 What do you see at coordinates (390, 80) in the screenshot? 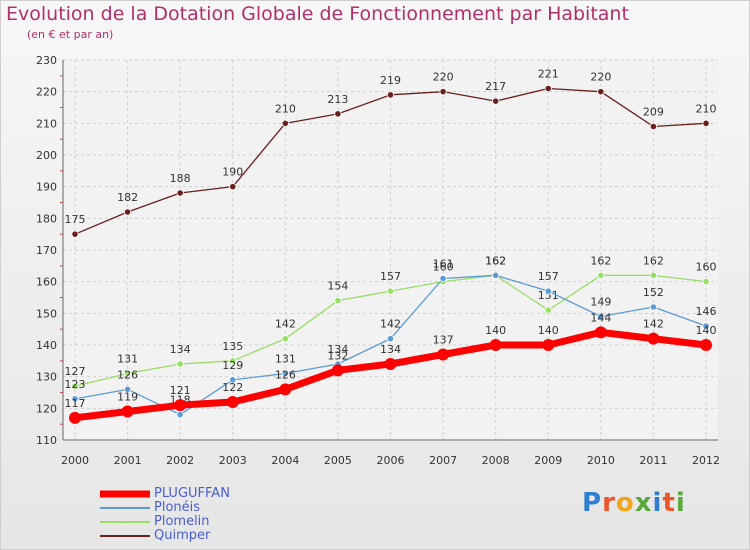
I see `data-label-quimper: 219` at bounding box center [390, 80].